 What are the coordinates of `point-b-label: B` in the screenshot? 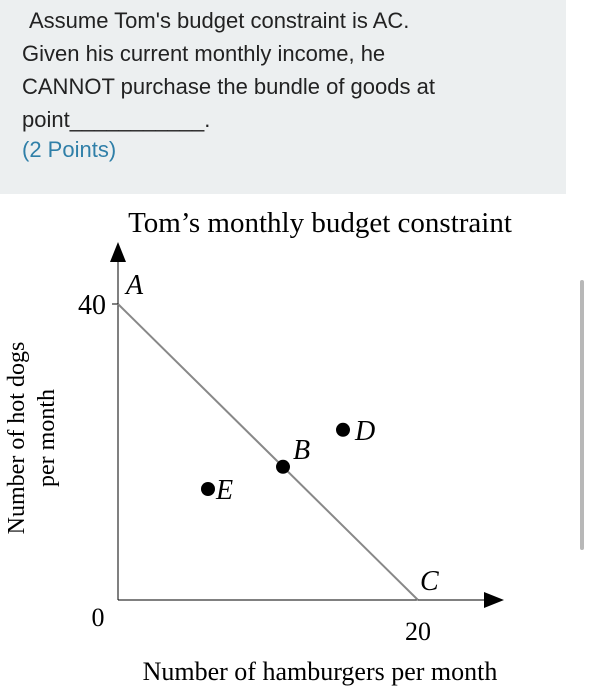 It's located at (301, 450).